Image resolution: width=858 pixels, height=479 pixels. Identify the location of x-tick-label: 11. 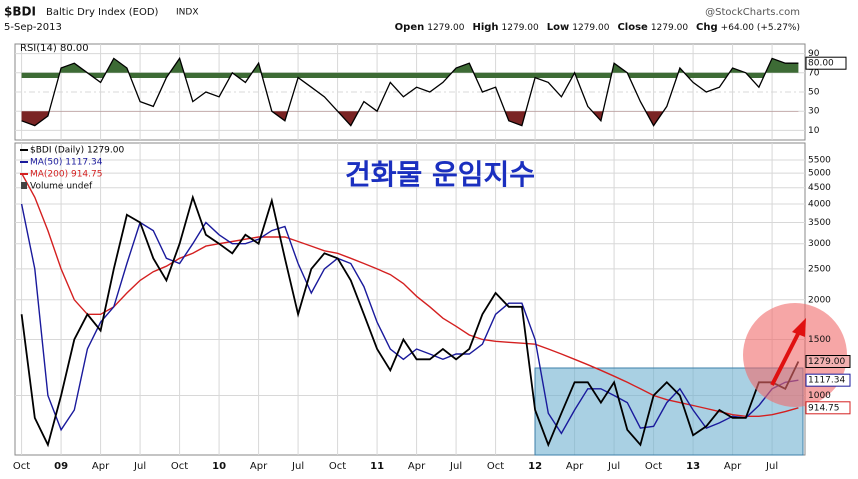
(377, 466).